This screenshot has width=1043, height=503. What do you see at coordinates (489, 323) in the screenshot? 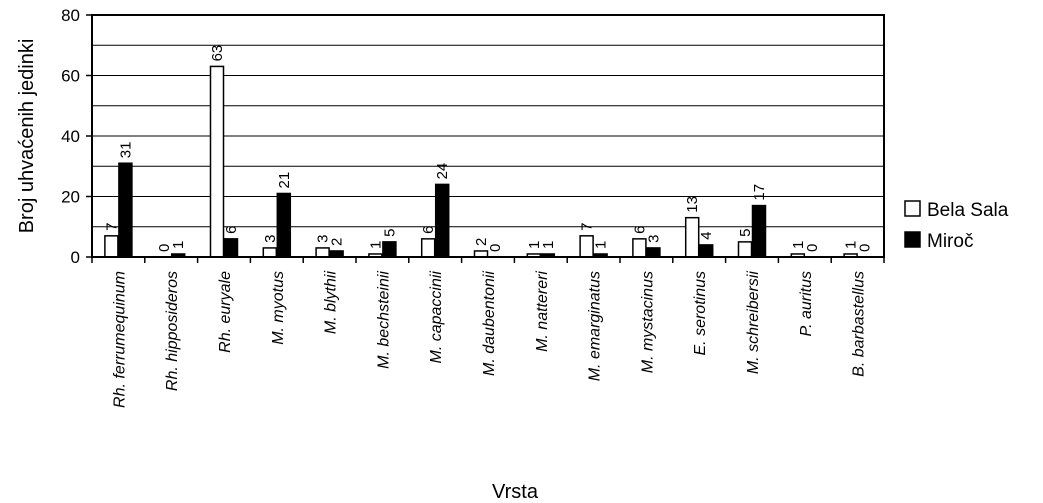
I see `category-label: M. daubentonii` at bounding box center [489, 323].